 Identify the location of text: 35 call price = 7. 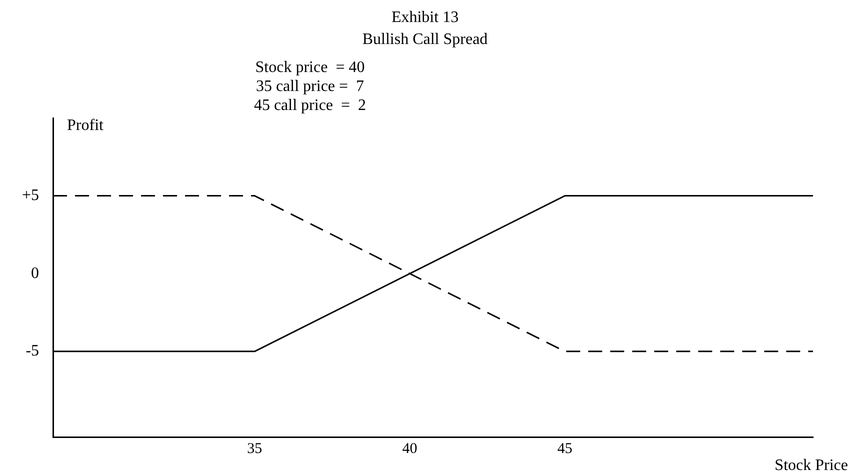
(310, 86).